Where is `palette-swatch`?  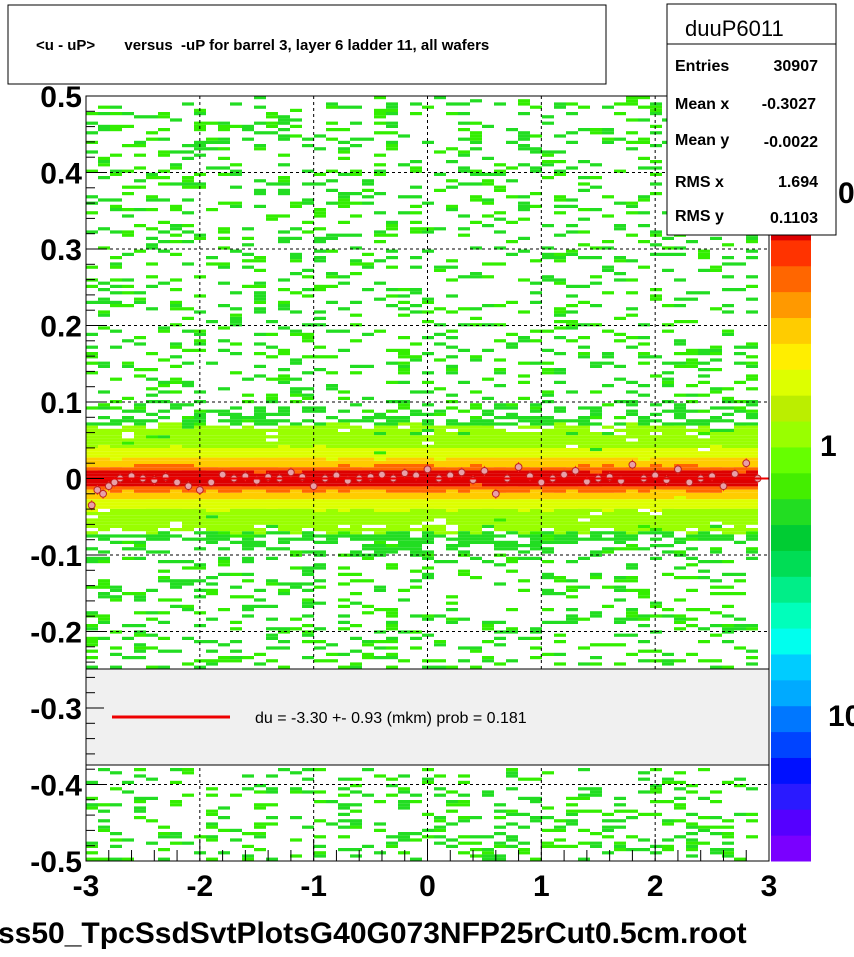
palette-swatch is located at coordinates (791, 770).